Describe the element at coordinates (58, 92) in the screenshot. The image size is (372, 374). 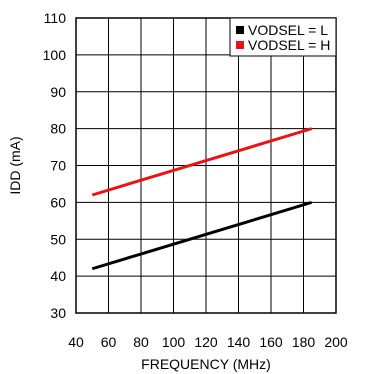
I see `y-tick-label: 90` at that location.